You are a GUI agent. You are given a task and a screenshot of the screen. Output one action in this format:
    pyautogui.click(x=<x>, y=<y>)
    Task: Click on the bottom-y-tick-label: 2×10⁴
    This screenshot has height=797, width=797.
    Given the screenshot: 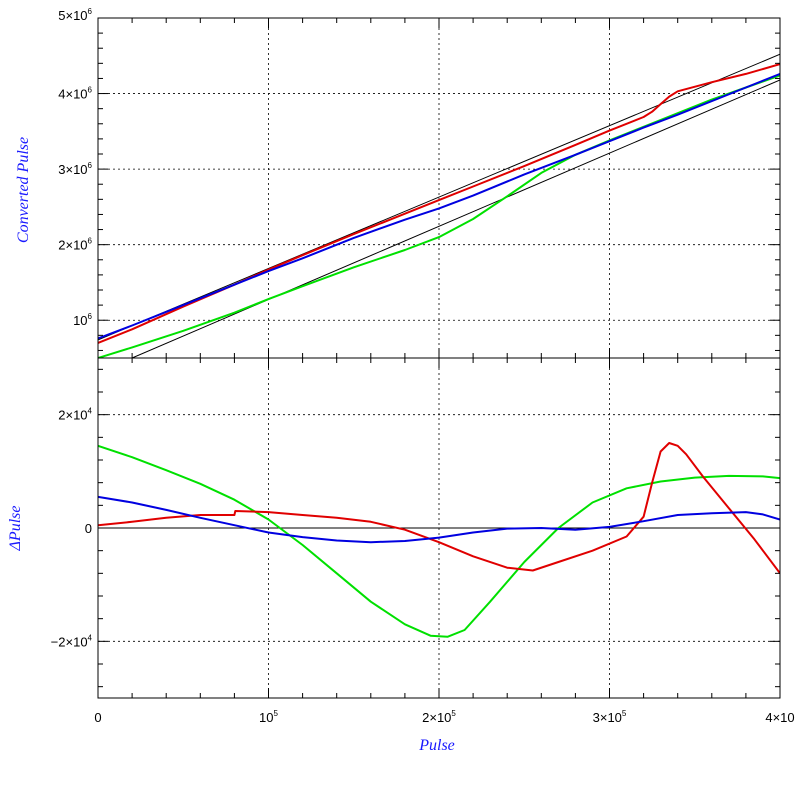 What is the action you would take?
    pyautogui.click(x=75, y=415)
    